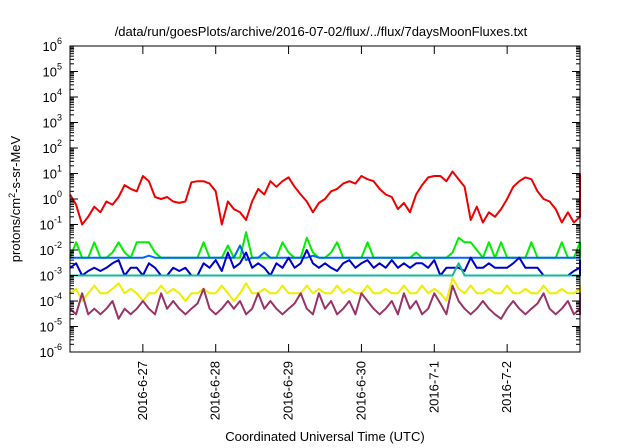 The image size is (640, 448). I want to click on y-tick-label-exp: -2, so click(58, 245).